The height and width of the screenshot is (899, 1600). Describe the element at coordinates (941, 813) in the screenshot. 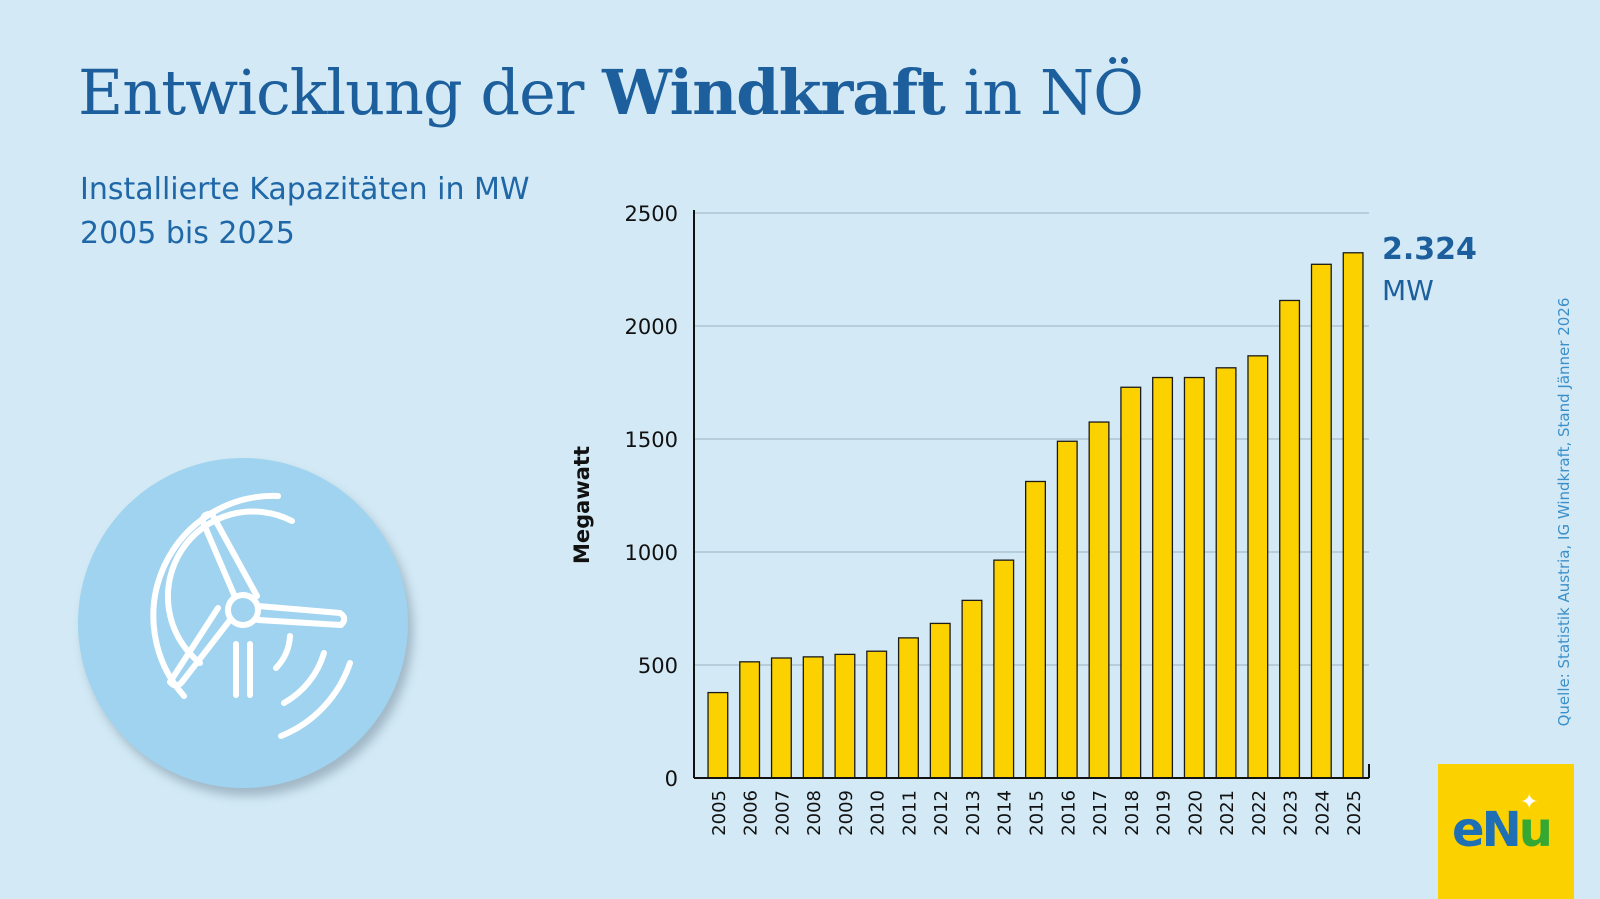

I see `x-tick-label: 2012` at that location.